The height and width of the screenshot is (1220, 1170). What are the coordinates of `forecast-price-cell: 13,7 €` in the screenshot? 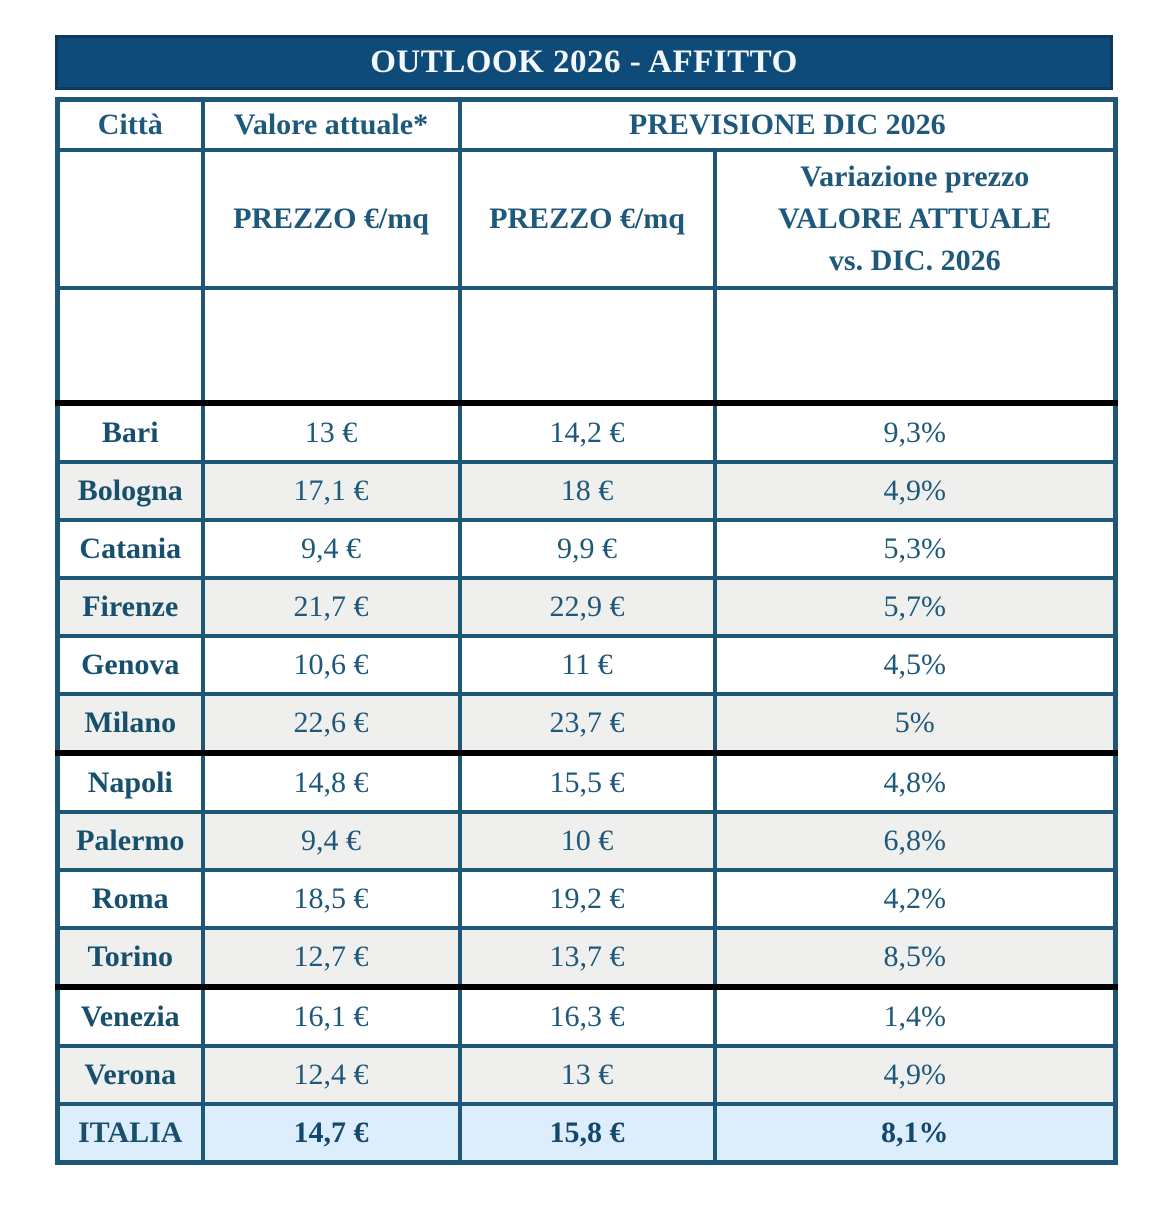 It's located at (587, 957).